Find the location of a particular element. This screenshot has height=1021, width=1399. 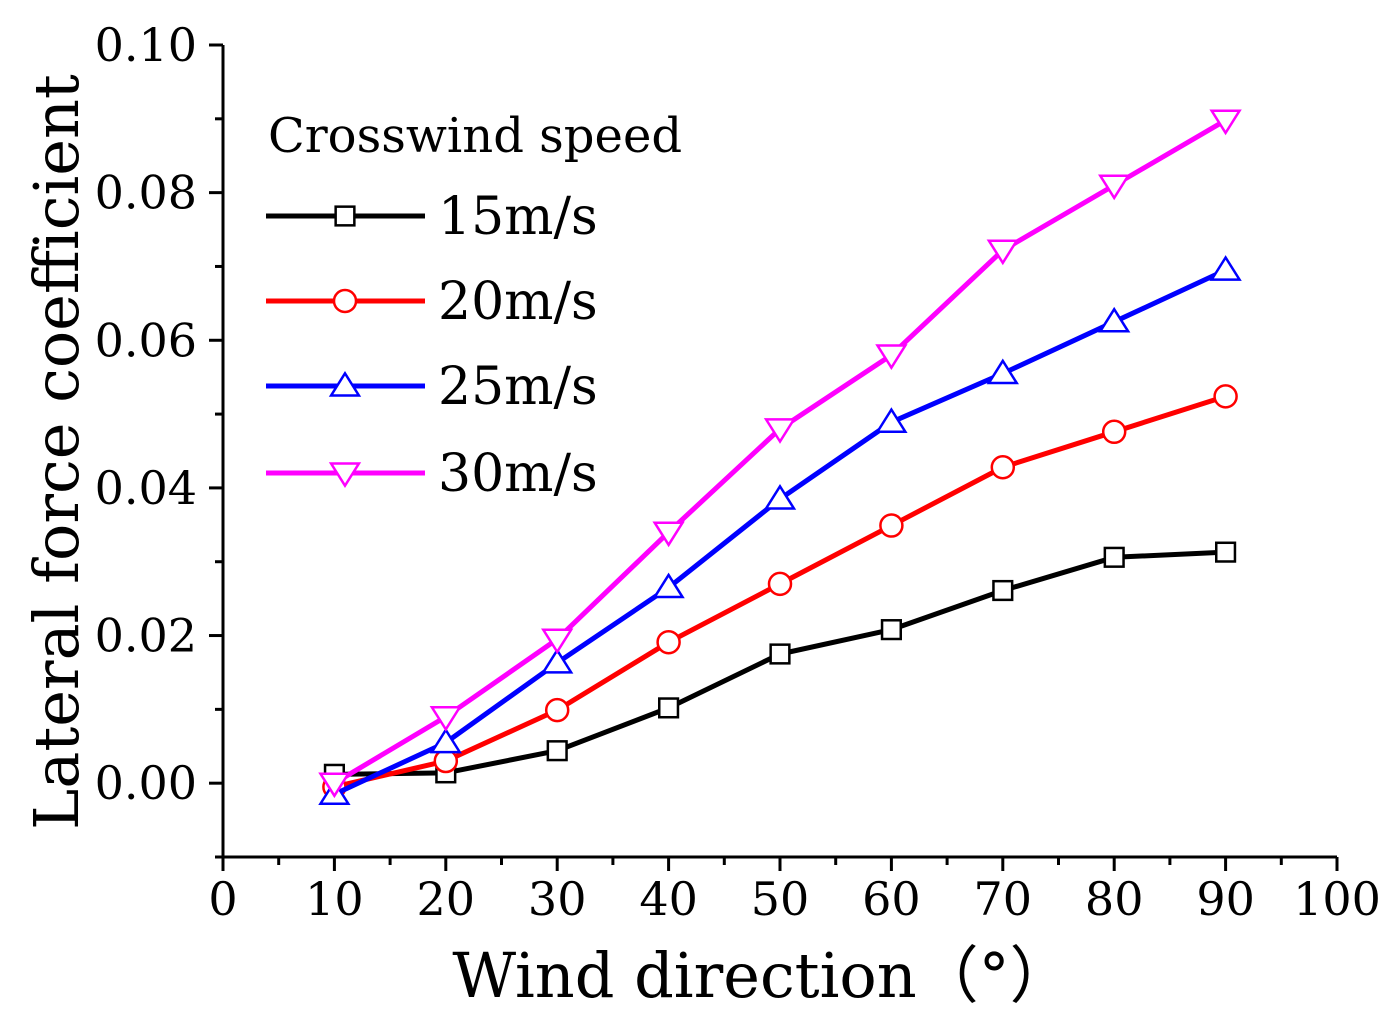

y-tick-label: 0.04 is located at coordinates (146, 488).